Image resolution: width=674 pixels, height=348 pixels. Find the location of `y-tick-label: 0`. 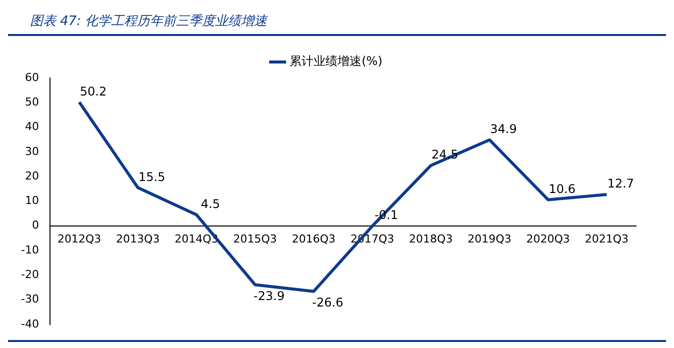

y-tick-label: 0 is located at coordinates (35, 225).